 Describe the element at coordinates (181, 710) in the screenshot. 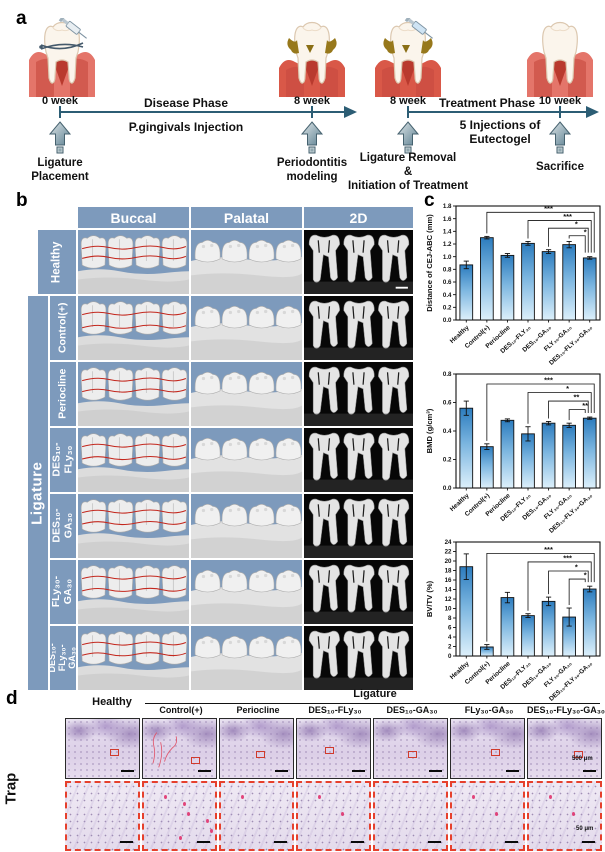

I see `trap-col-control: Control(+)` at that location.